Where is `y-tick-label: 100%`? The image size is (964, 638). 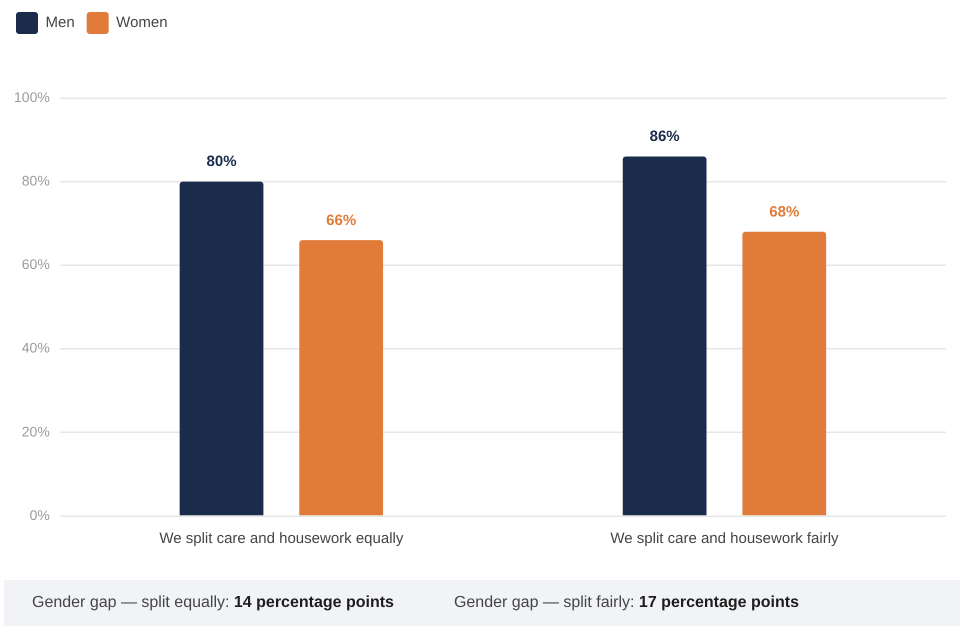
y-tick-label: 100% is located at coordinates (32, 96).